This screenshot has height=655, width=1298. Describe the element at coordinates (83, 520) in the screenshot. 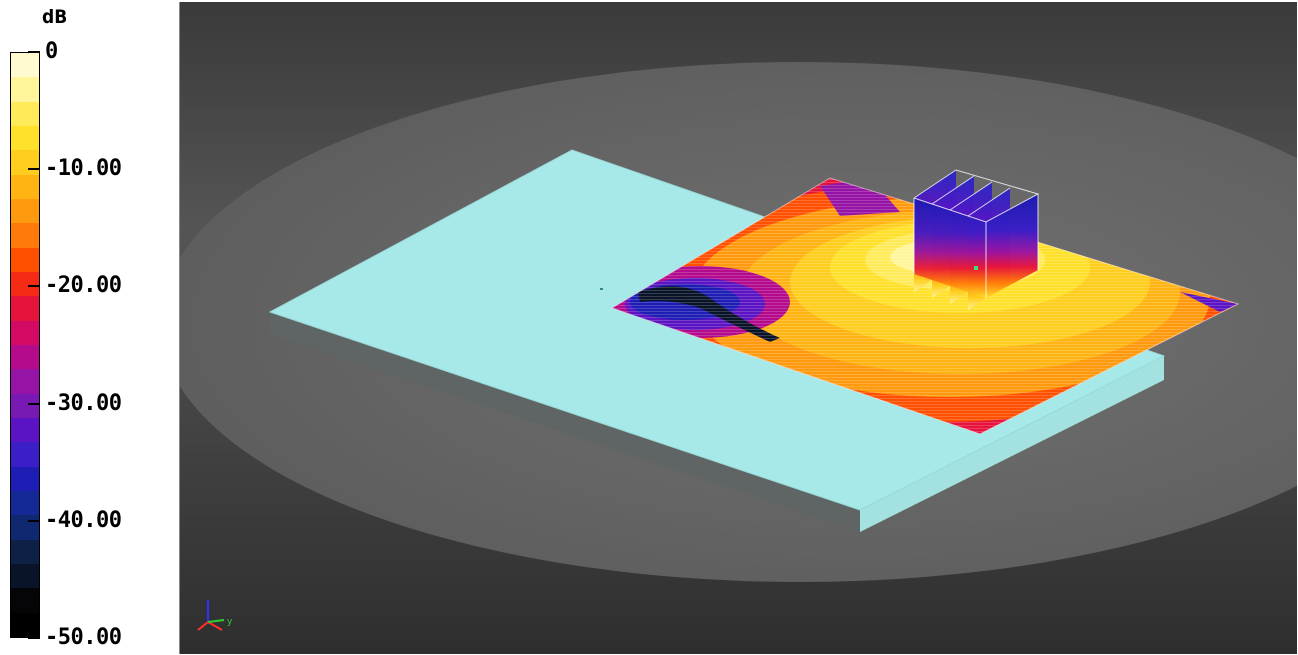

I see `colorbar-tick-label: -40.00` at that location.